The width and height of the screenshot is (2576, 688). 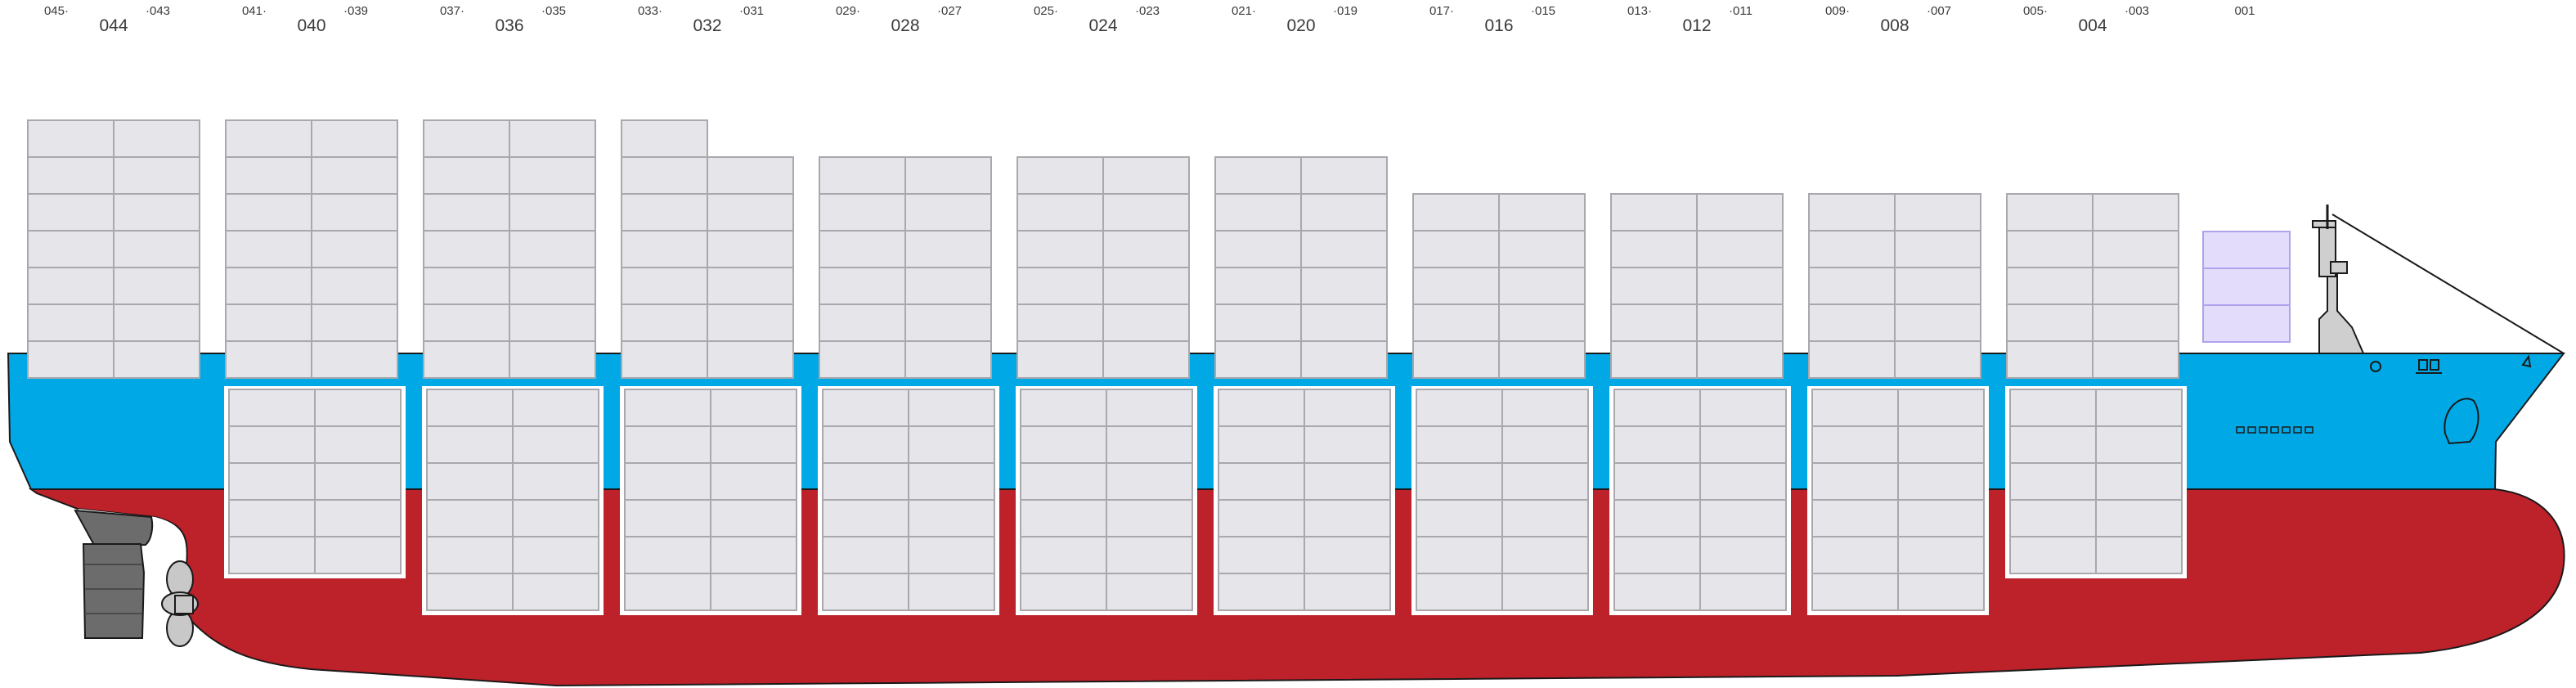 I want to click on bay-label: 028, so click(x=905, y=25).